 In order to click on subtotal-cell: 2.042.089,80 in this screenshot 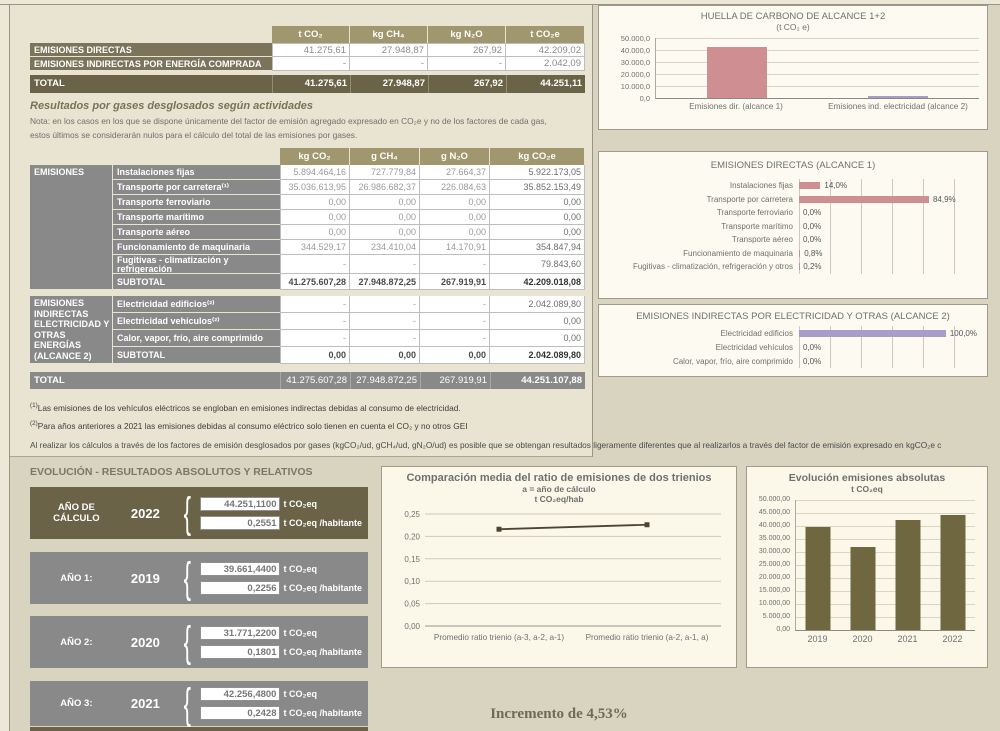, I will do `click(537, 355)`.